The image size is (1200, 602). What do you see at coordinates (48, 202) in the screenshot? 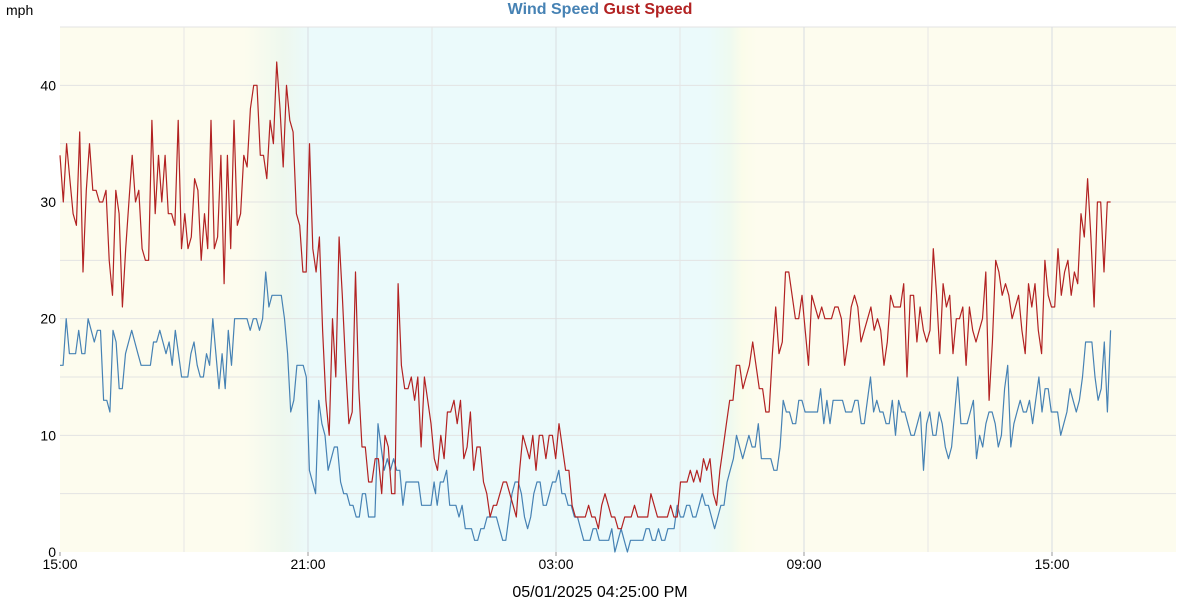
I see `y-tick-label: 30` at bounding box center [48, 202].